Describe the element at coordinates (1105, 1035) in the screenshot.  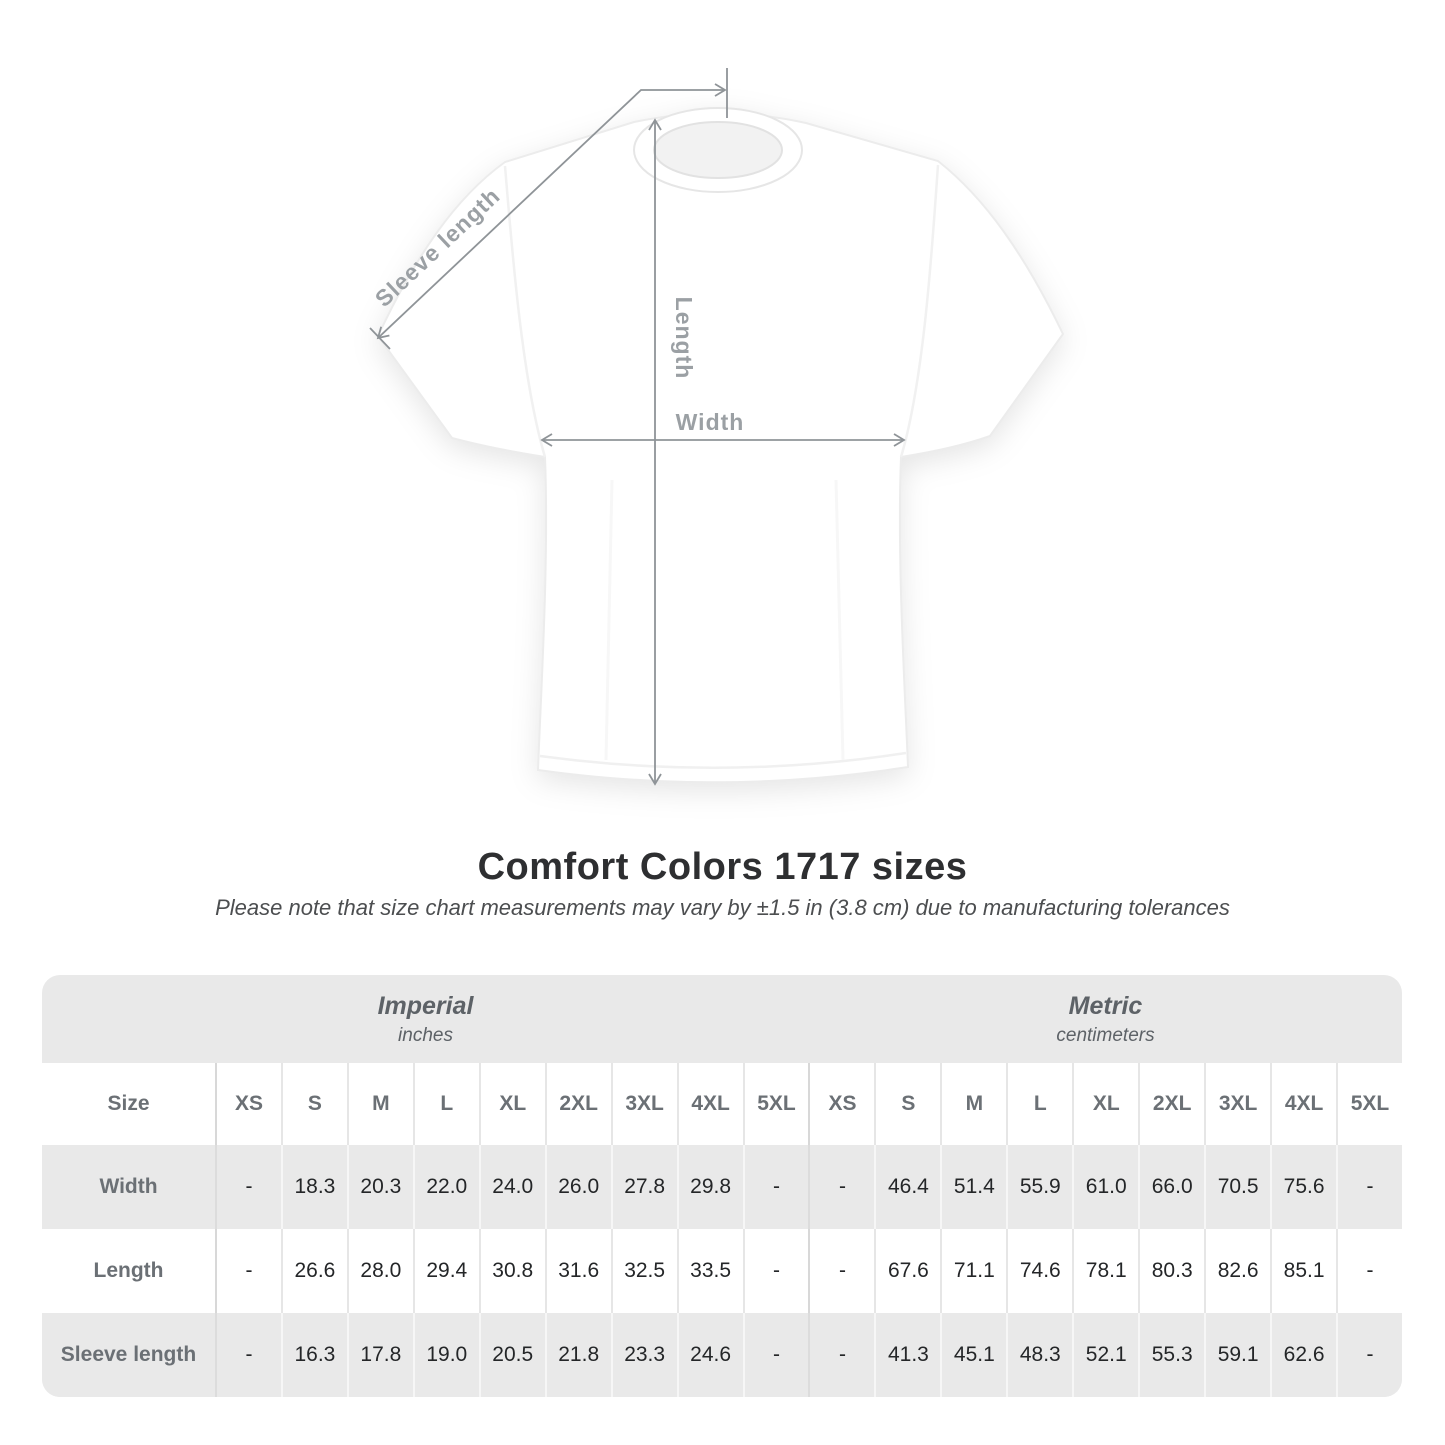
I see `metric-unit: centimeters` at that location.